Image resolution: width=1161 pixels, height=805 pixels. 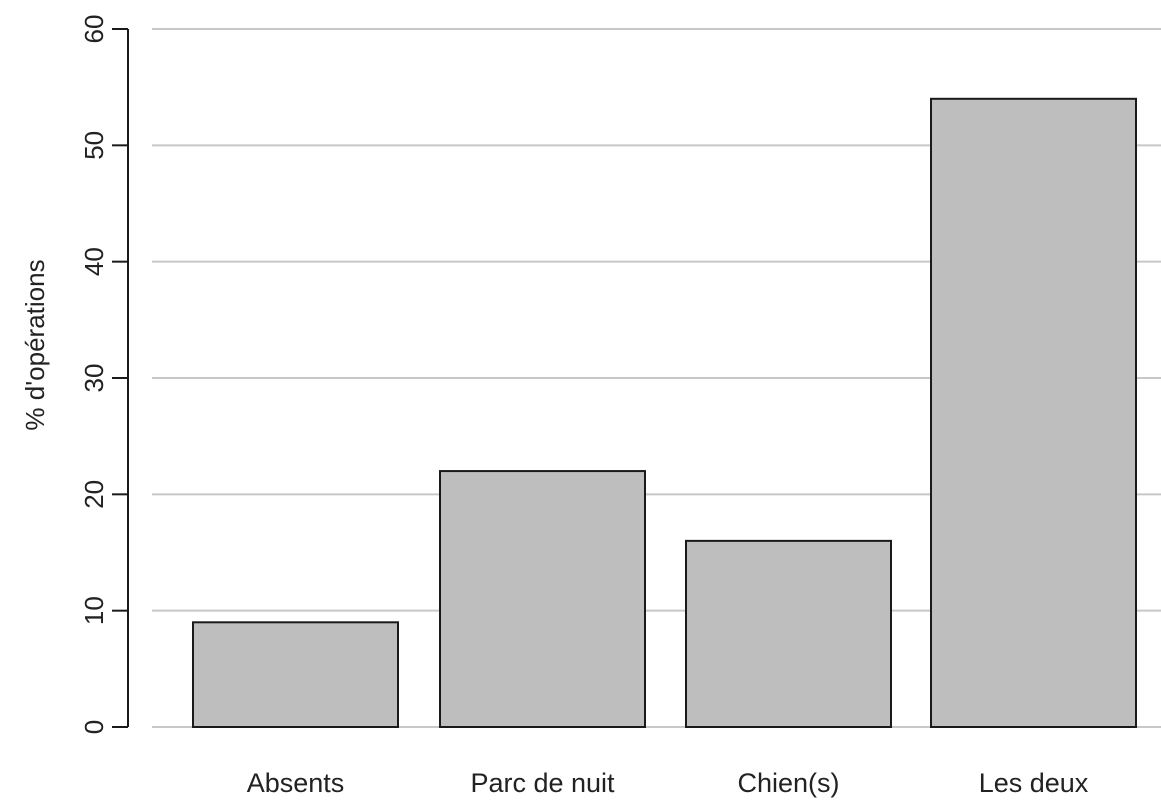 I want to click on x-axis-labels: Absents Parc de nuit Chien(s) Les deux, so click(x=668, y=783).